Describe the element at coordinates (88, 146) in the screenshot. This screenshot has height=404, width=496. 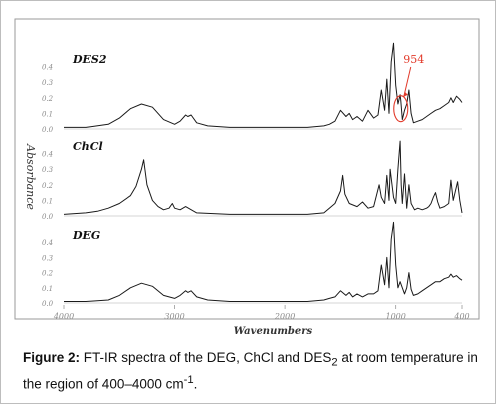
I see `series-label: ChCl` at that location.